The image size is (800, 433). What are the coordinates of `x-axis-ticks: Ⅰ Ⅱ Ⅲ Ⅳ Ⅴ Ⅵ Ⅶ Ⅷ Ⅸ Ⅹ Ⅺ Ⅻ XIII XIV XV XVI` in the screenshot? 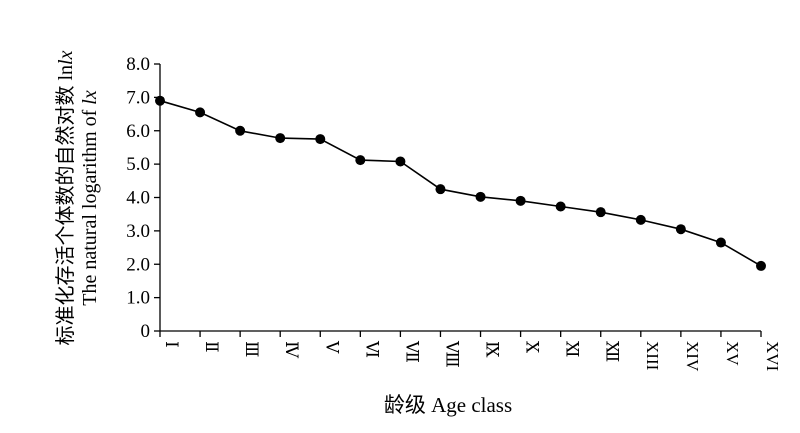 It's located at (470, 351).